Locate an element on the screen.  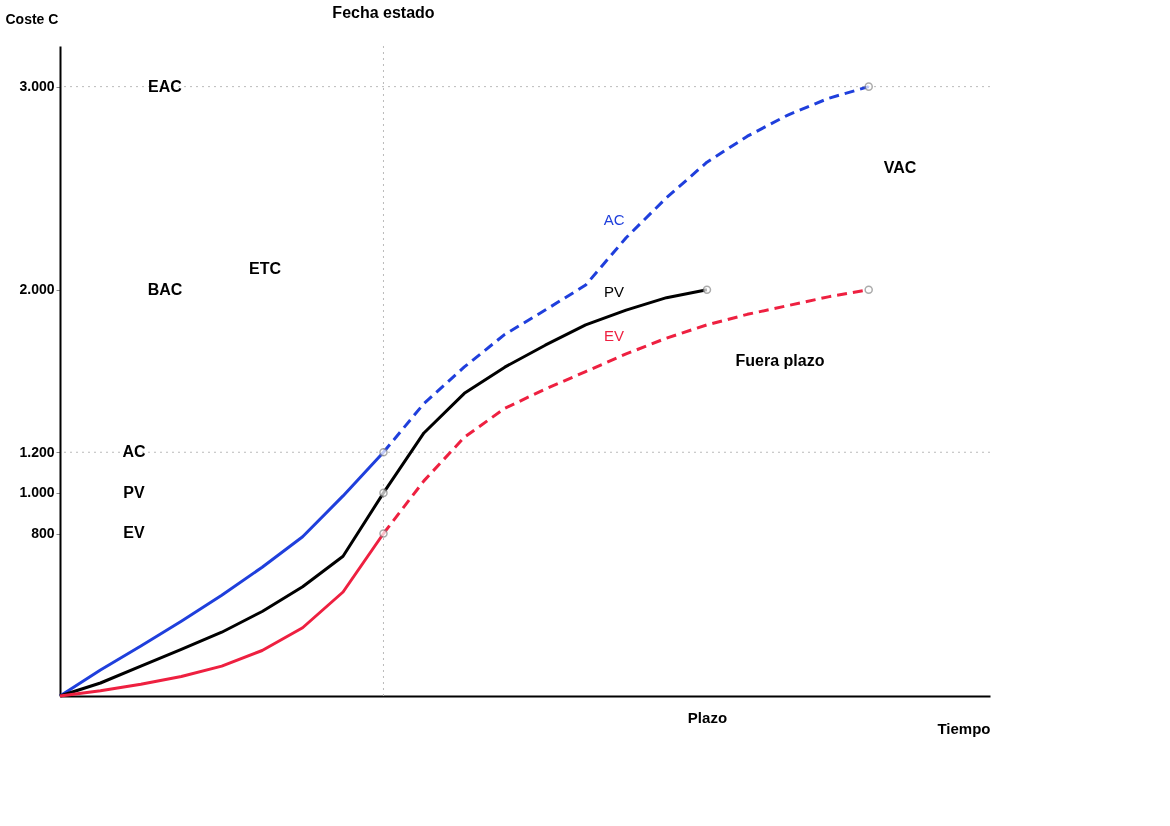
series-label: AC is located at coordinates (614, 219).